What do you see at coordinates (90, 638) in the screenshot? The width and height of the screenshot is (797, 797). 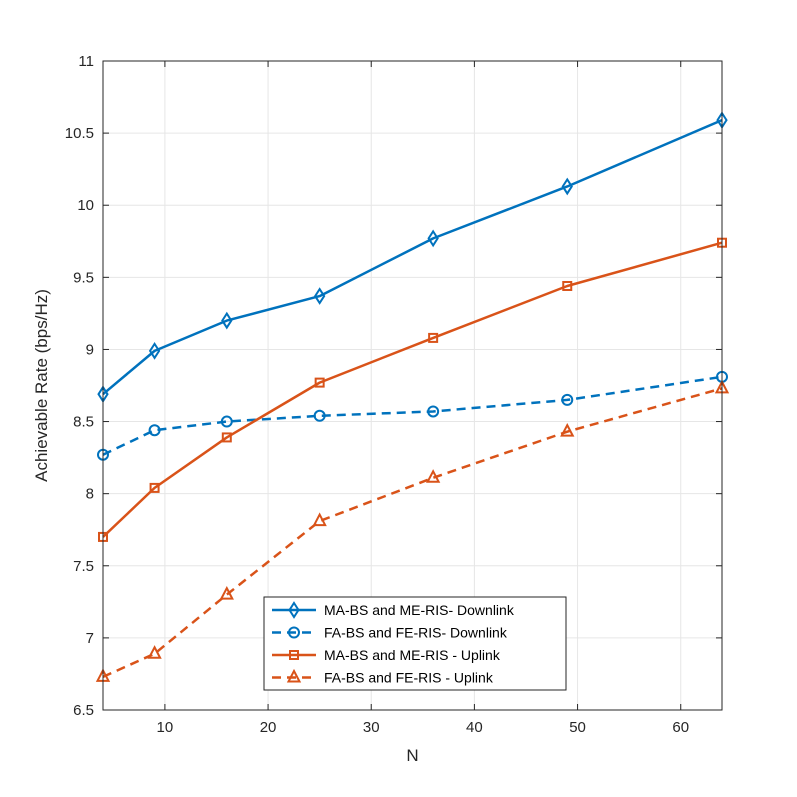 I see `y-tick-label: 7` at bounding box center [90, 638].